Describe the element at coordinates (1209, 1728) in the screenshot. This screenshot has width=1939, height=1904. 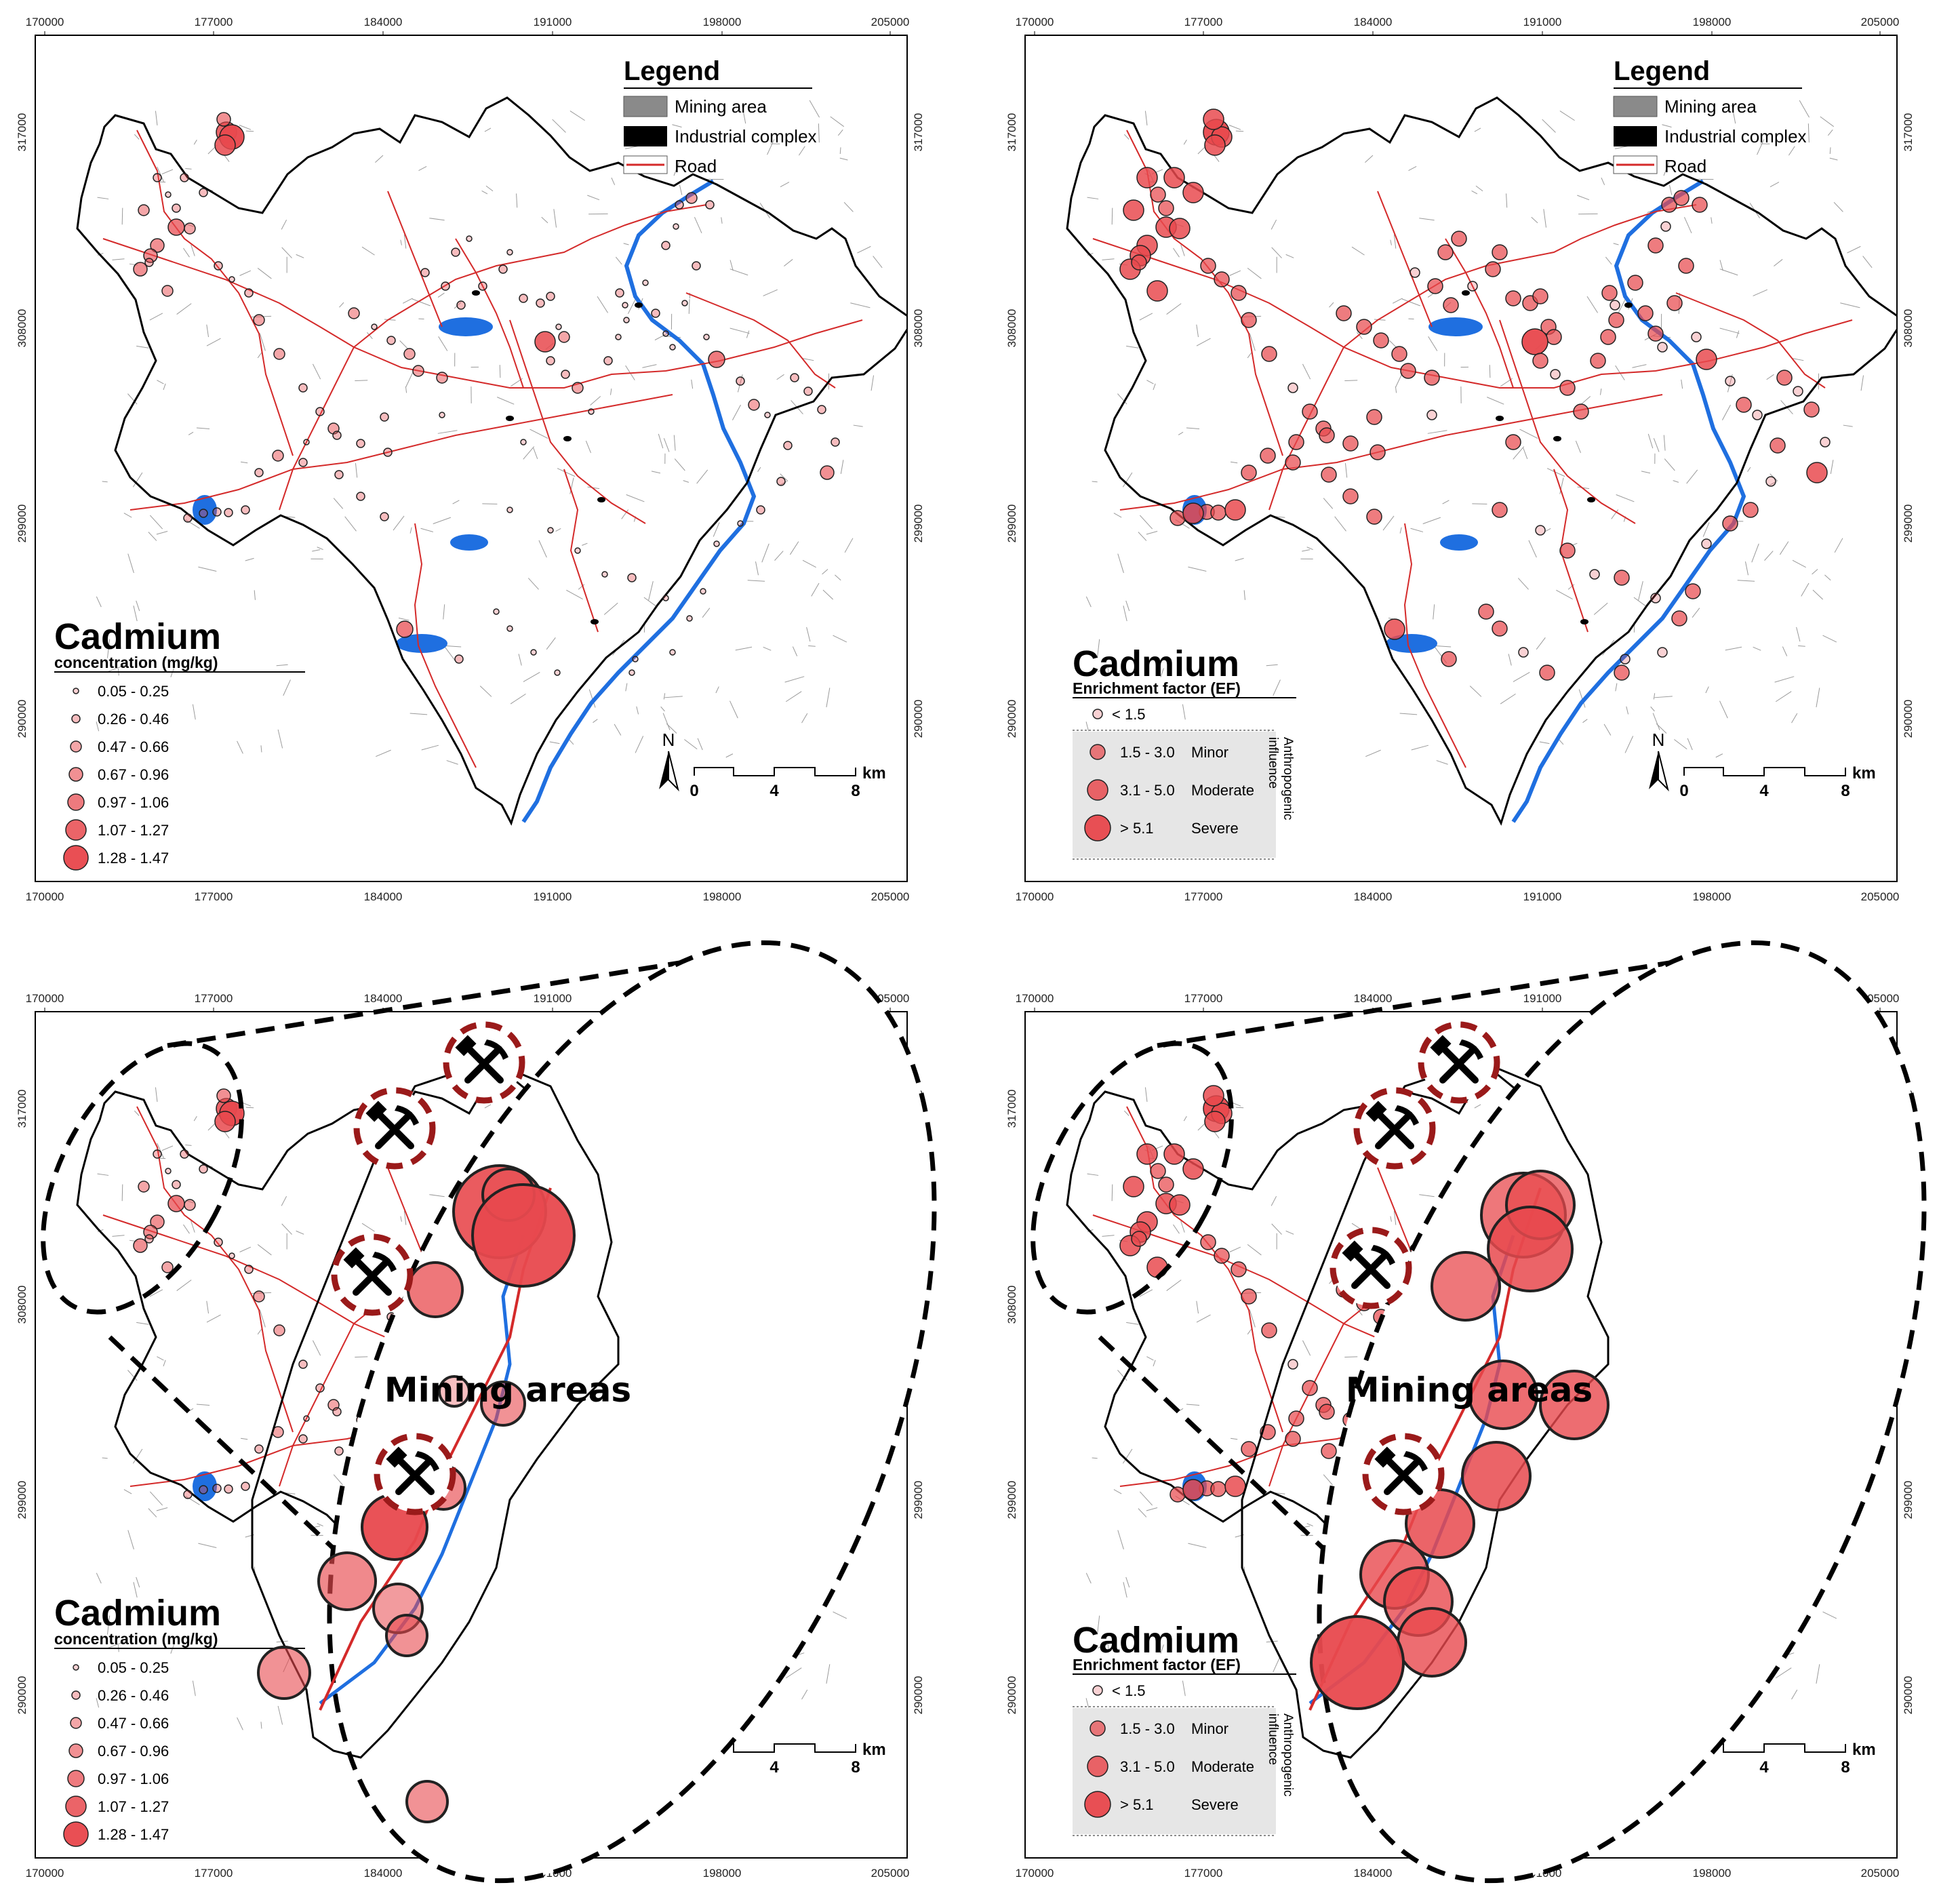
I see `legend-class-name: Minor` at that location.